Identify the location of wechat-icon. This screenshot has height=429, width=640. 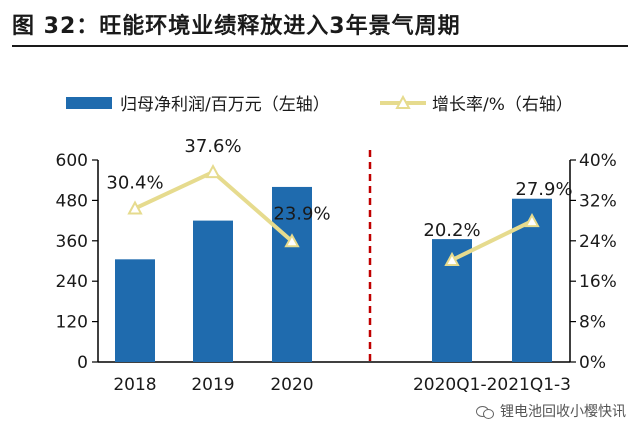
(485, 411).